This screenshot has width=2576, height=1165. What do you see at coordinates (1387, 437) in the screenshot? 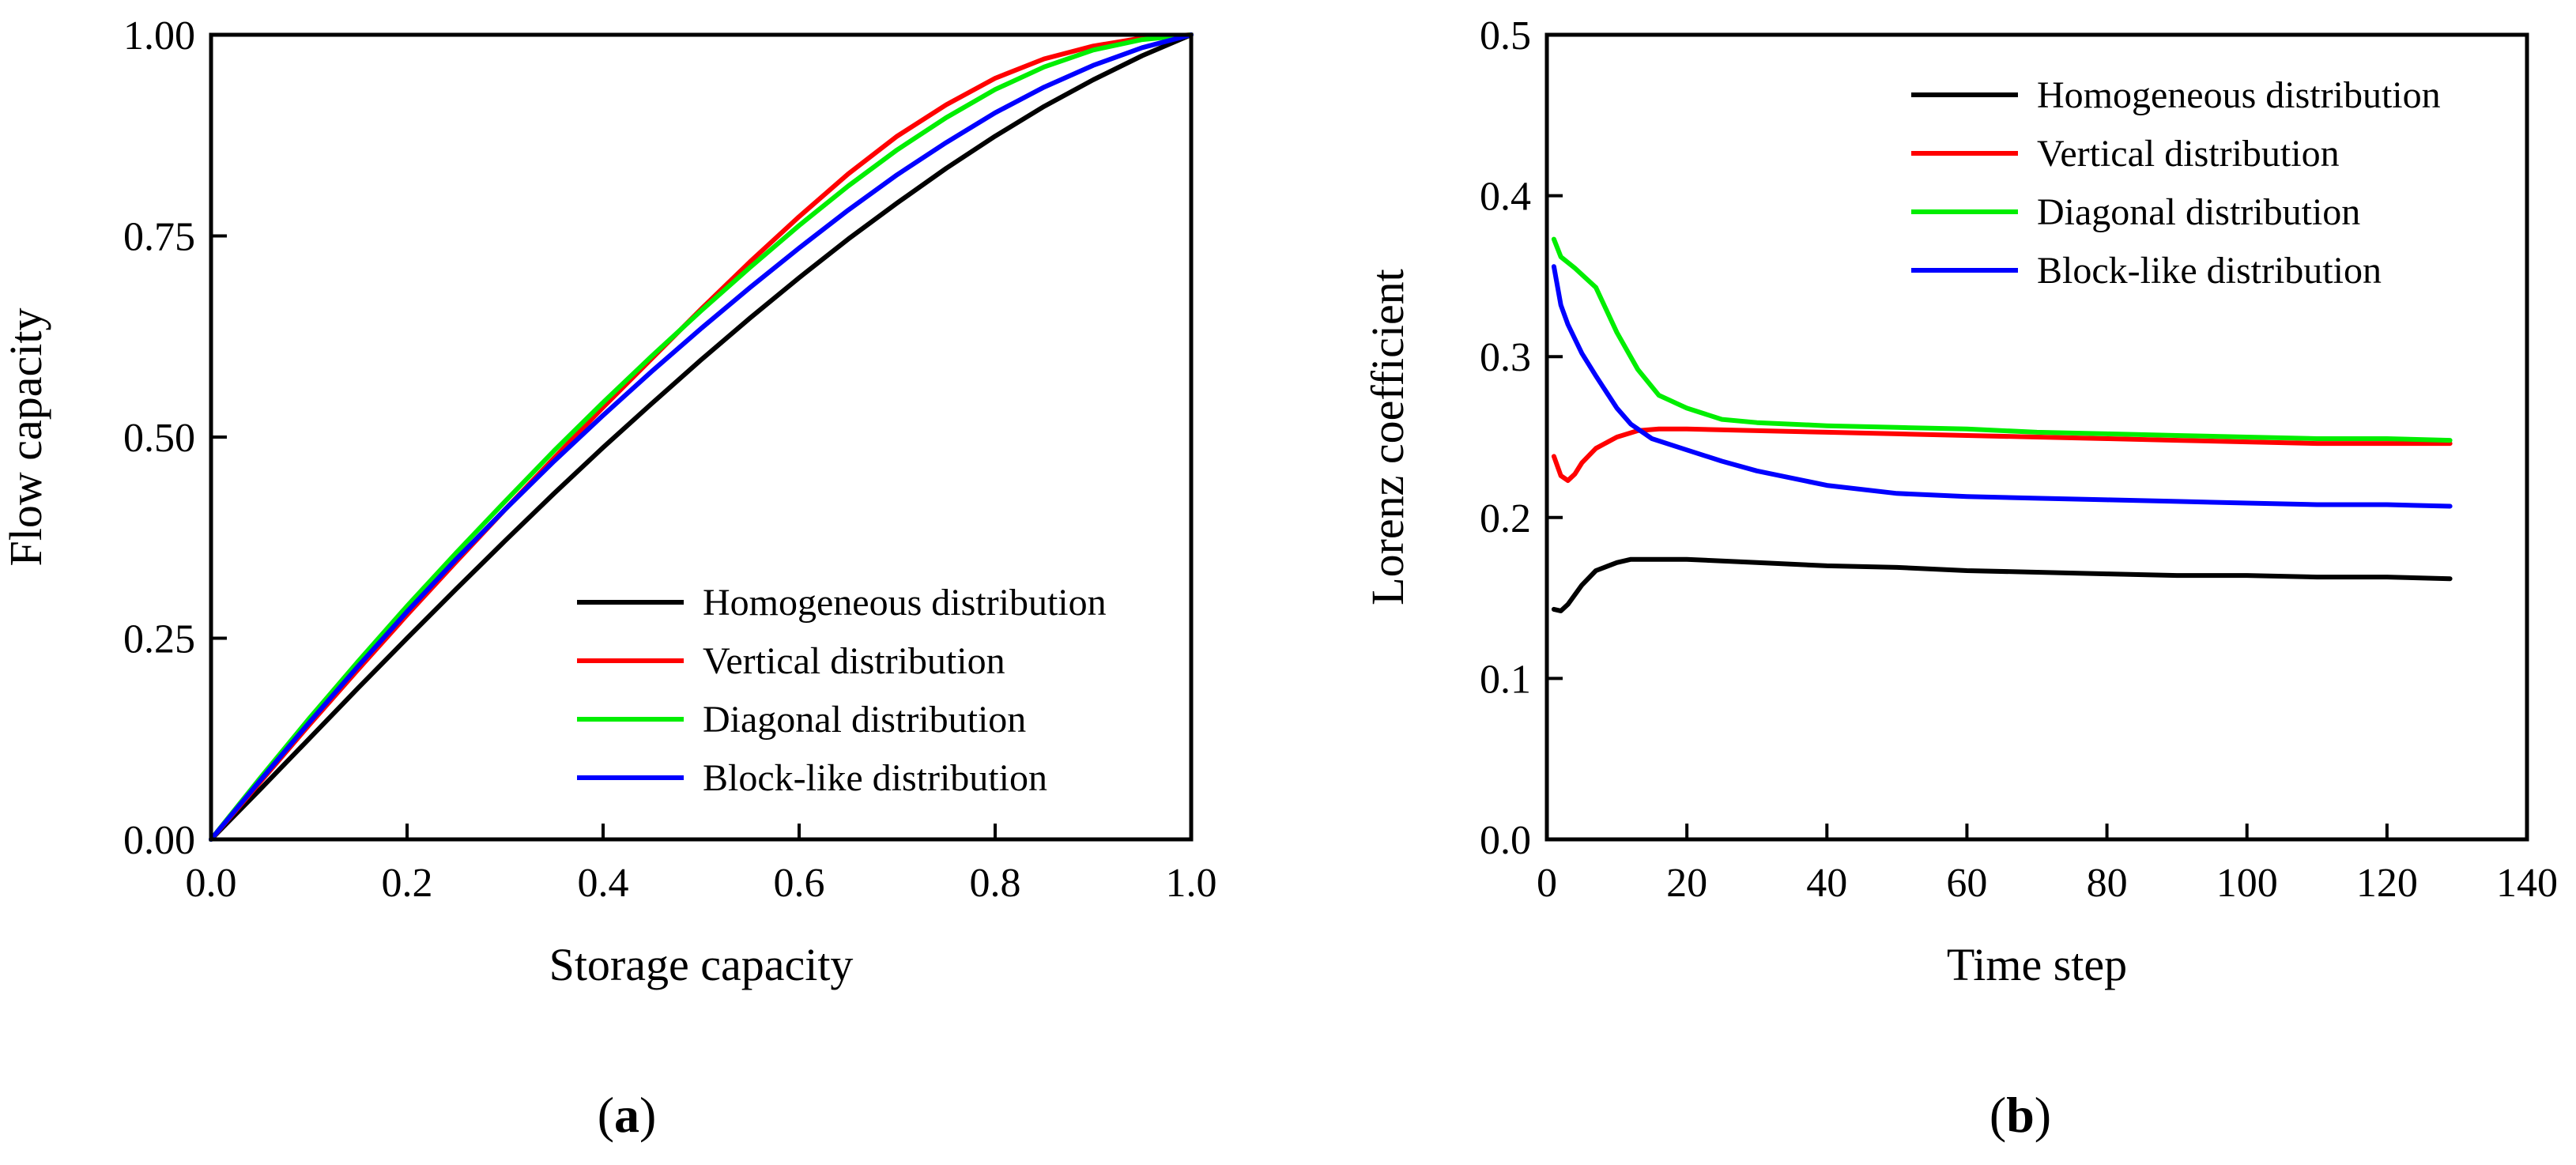
I see `y-axis-title: Lorenz coefficient` at bounding box center [1387, 437].